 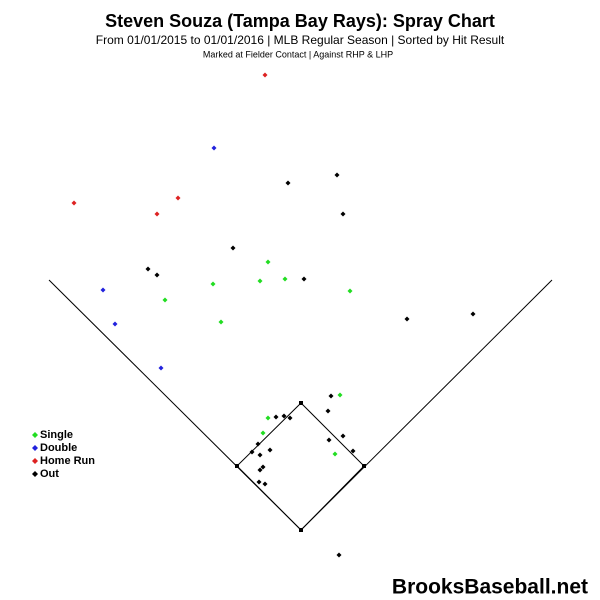 What do you see at coordinates (490, 587) in the screenshot?
I see `watermark: BrooksBaseball.net` at bounding box center [490, 587].